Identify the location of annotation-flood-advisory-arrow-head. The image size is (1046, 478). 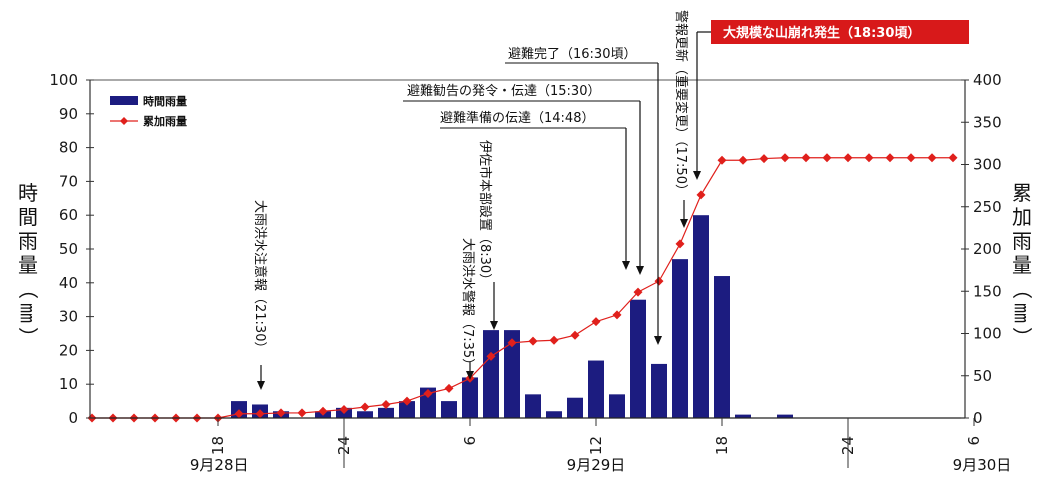
(261, 385).